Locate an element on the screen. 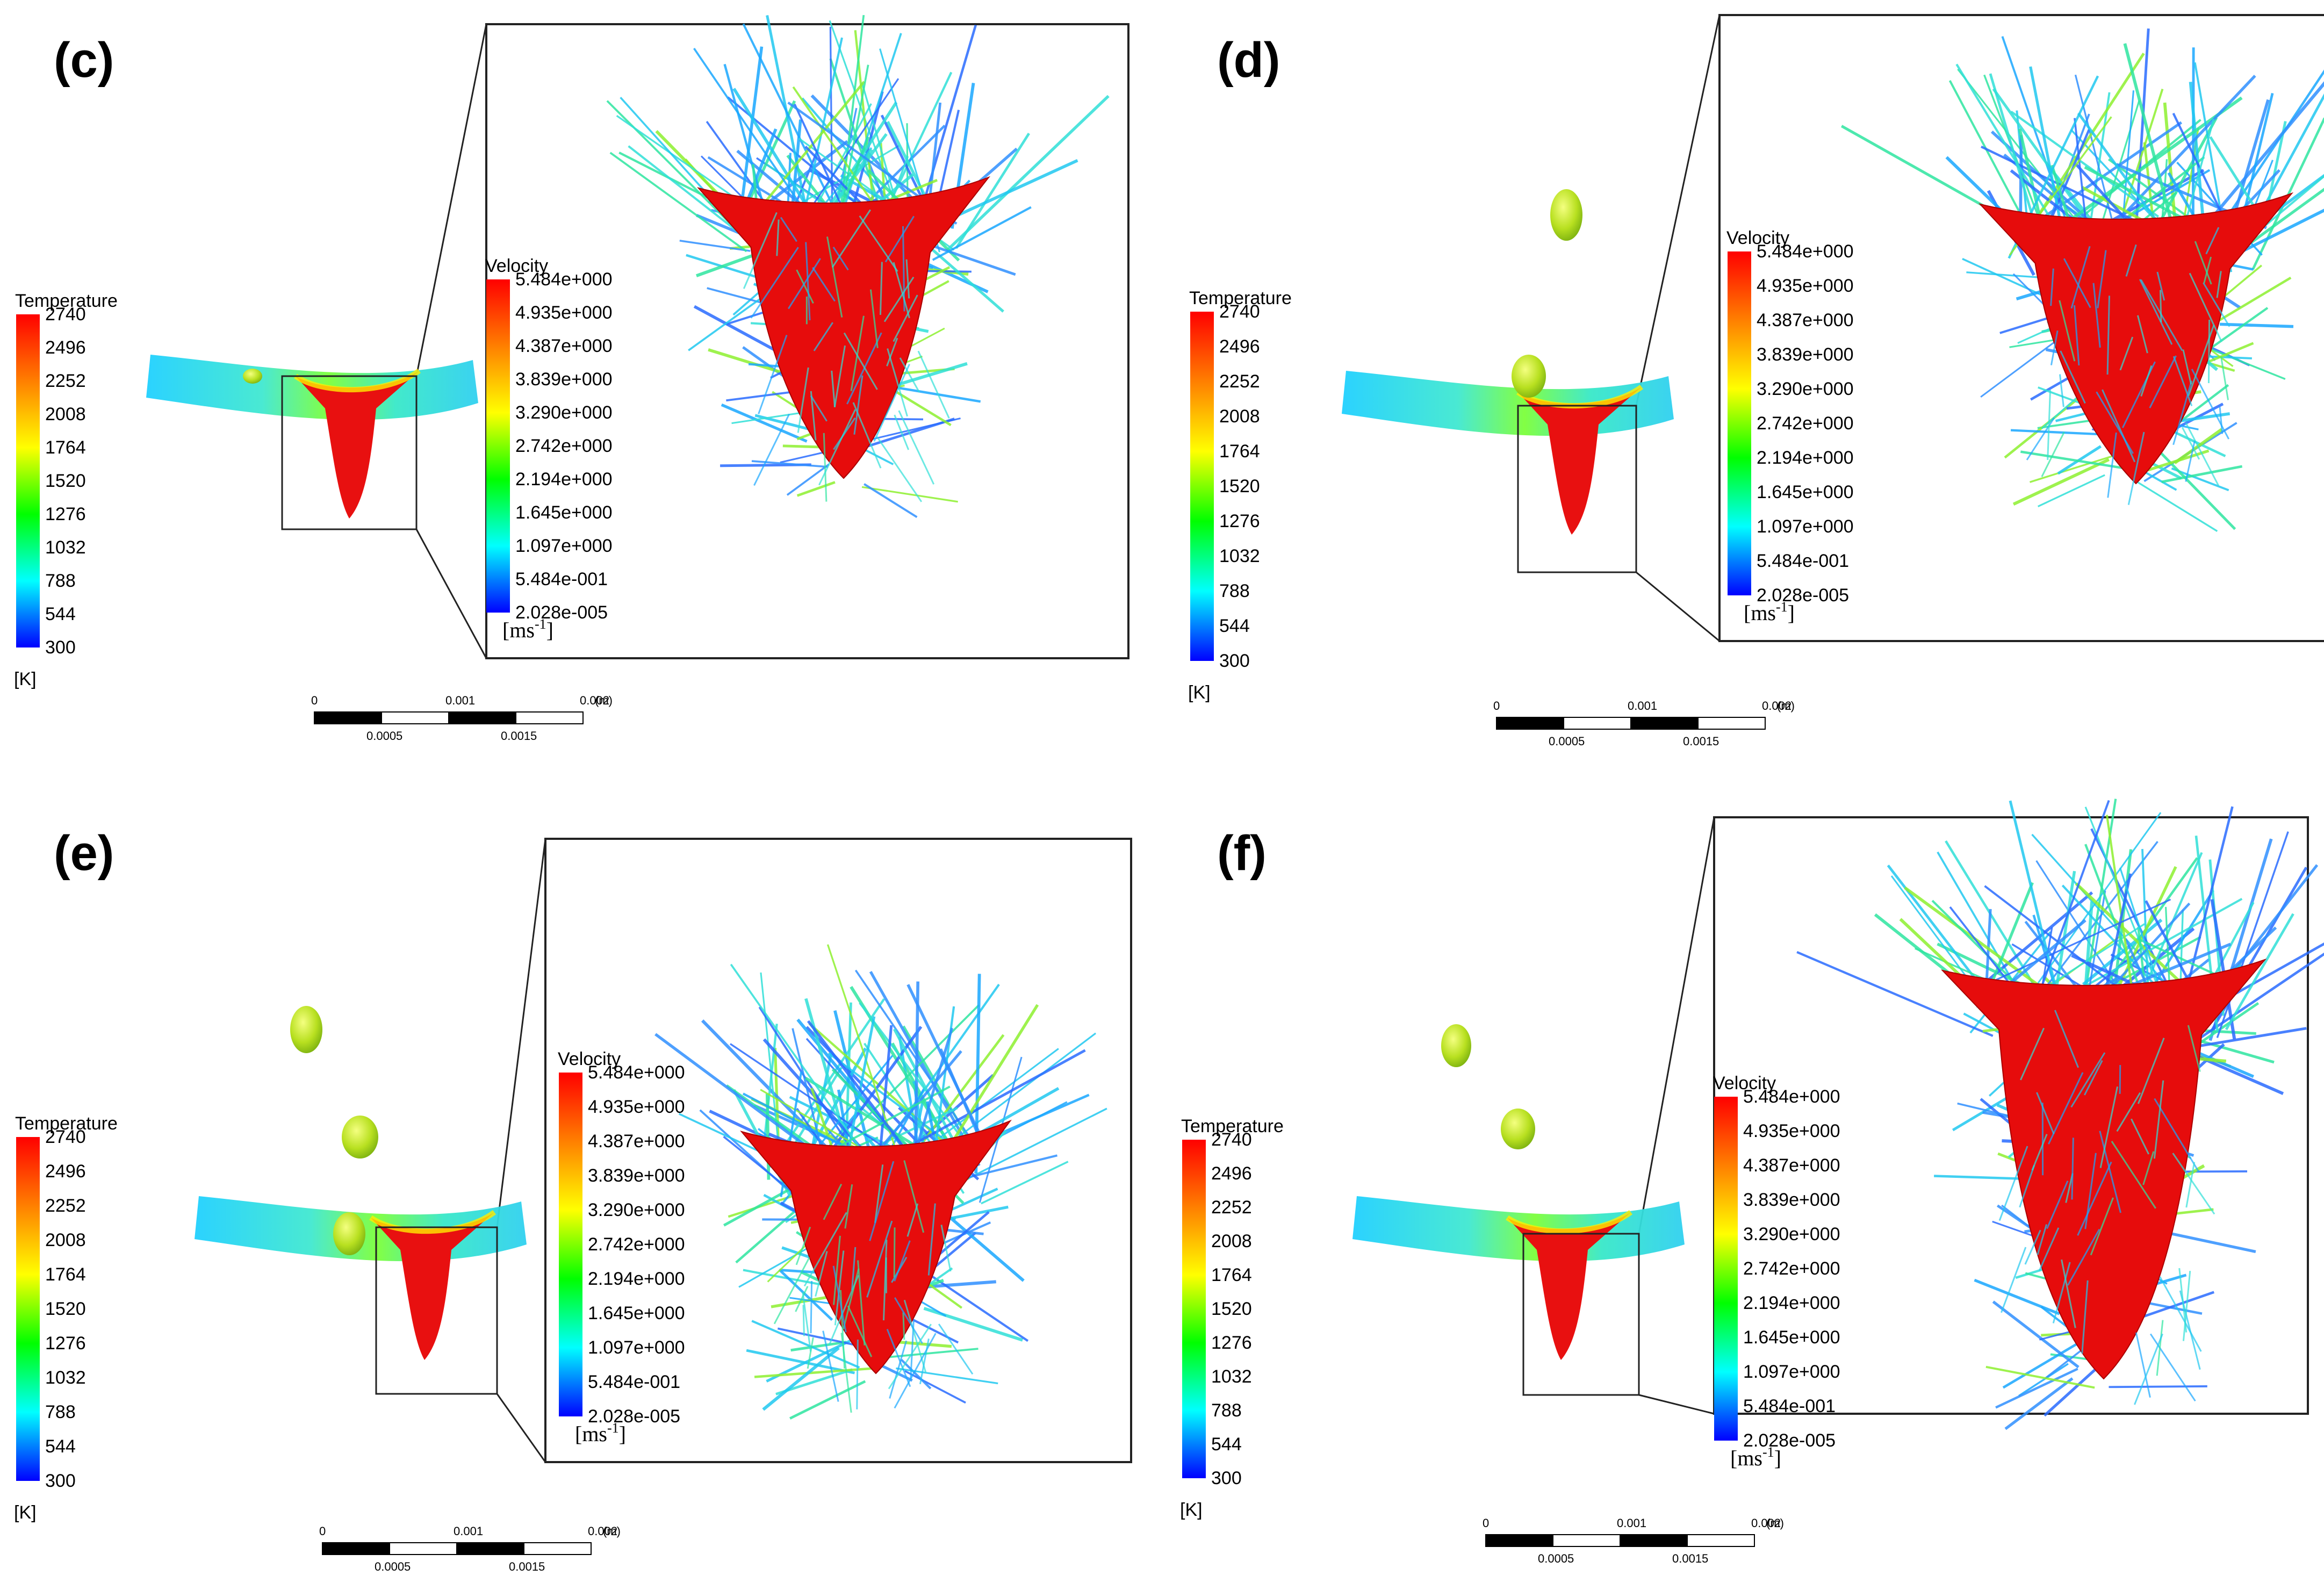  legend-tick-label: 300 is located at coordinates (1234, 661).